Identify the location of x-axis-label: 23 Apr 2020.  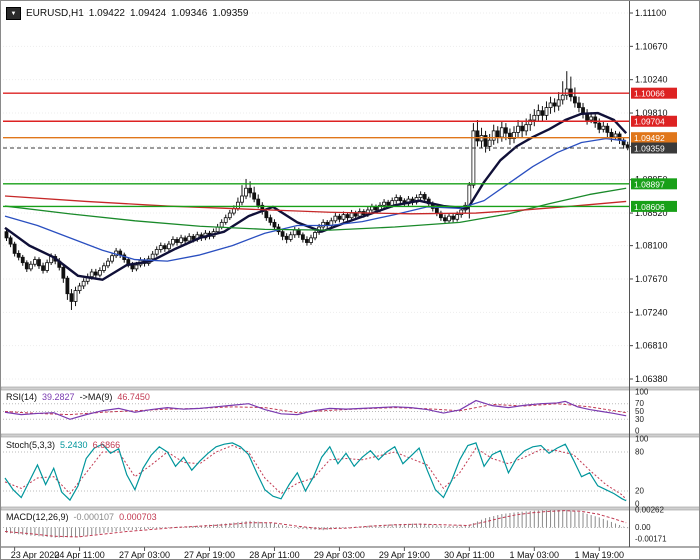
(35, 555).